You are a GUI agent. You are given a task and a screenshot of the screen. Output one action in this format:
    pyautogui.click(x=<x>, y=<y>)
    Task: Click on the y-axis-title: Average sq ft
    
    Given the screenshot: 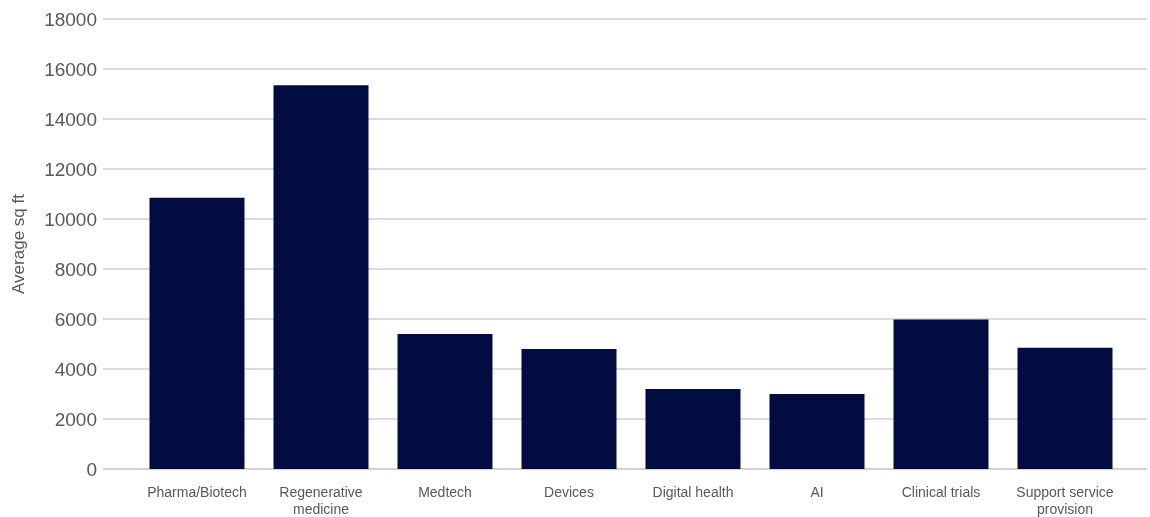 What is the action you would take?
    pyautogui.click(x=18, y=243)
    